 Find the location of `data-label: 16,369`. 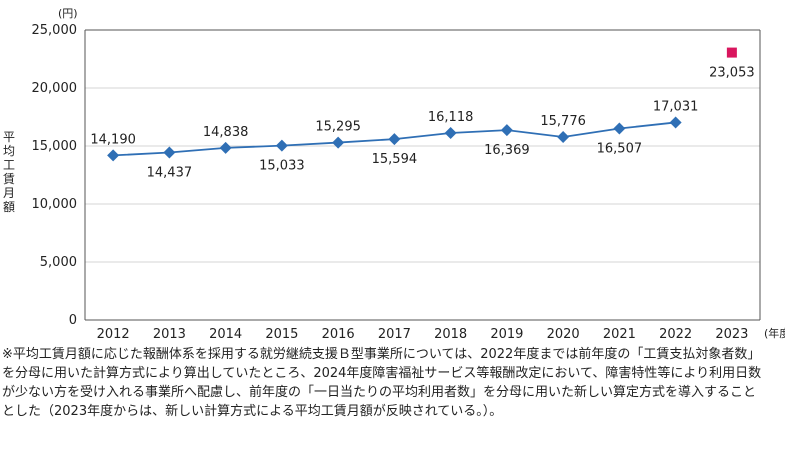

data-label: 16,369 is located at coordinates (507, 150).